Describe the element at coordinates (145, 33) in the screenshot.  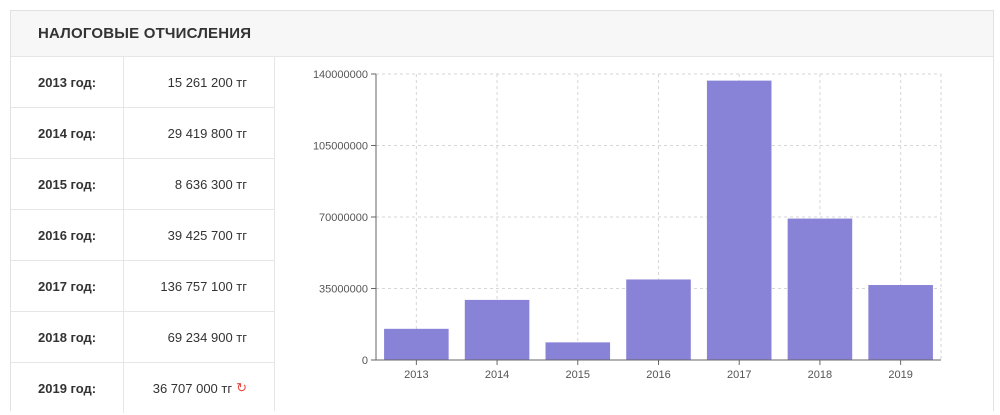
I see `panel-title: НАЛОГОВЫЕ ОТЧИСЛЕНИЯ` at that location.